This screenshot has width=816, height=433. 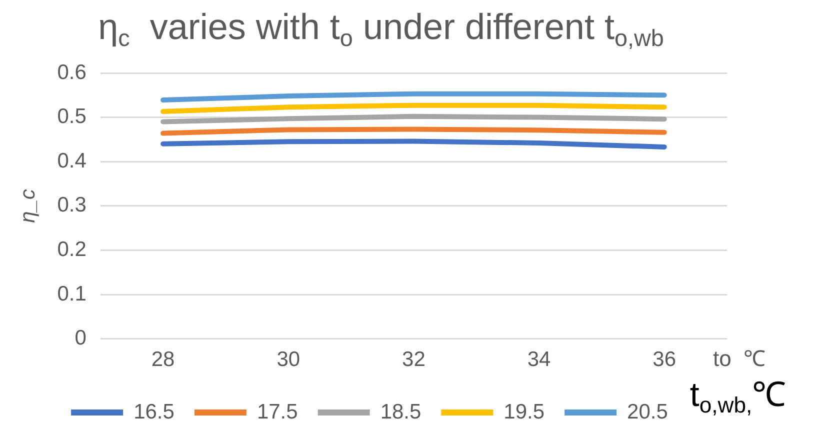 I want to click on legend-label: 16.5, so click(x=154, y=412).